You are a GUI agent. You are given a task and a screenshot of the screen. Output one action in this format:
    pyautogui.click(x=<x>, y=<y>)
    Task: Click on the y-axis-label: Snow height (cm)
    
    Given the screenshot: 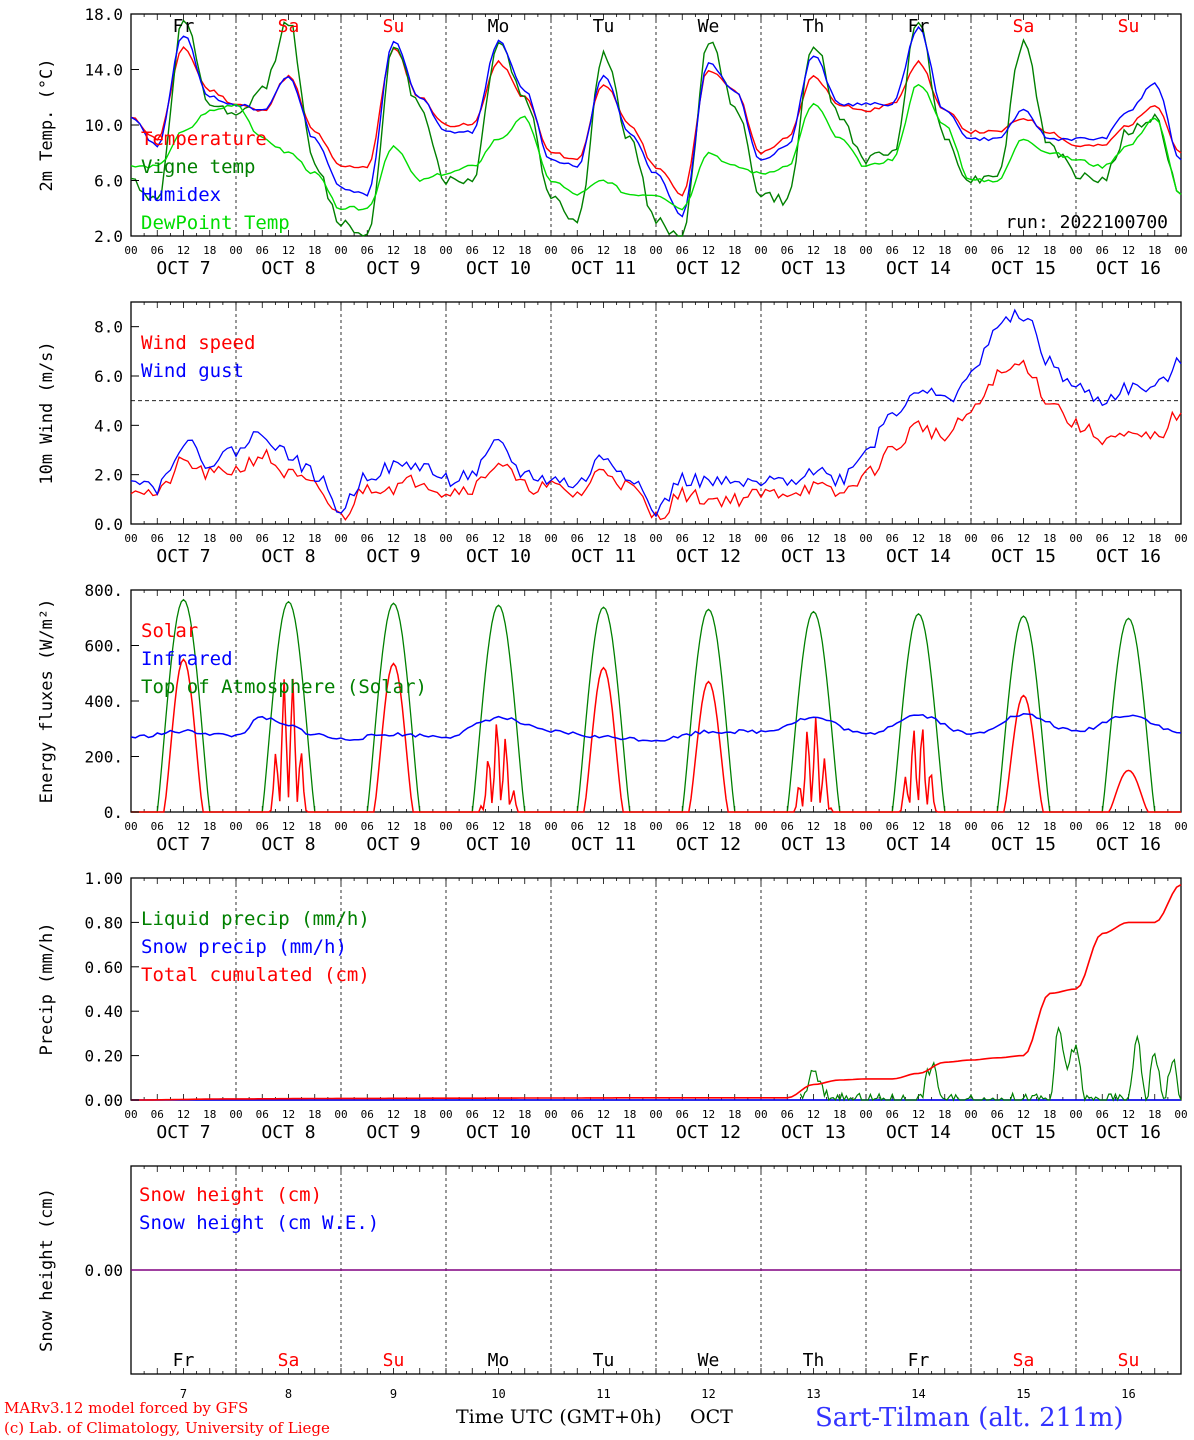 What is the action you would take?
    pyautogui.click(x=47, y=1270)
    